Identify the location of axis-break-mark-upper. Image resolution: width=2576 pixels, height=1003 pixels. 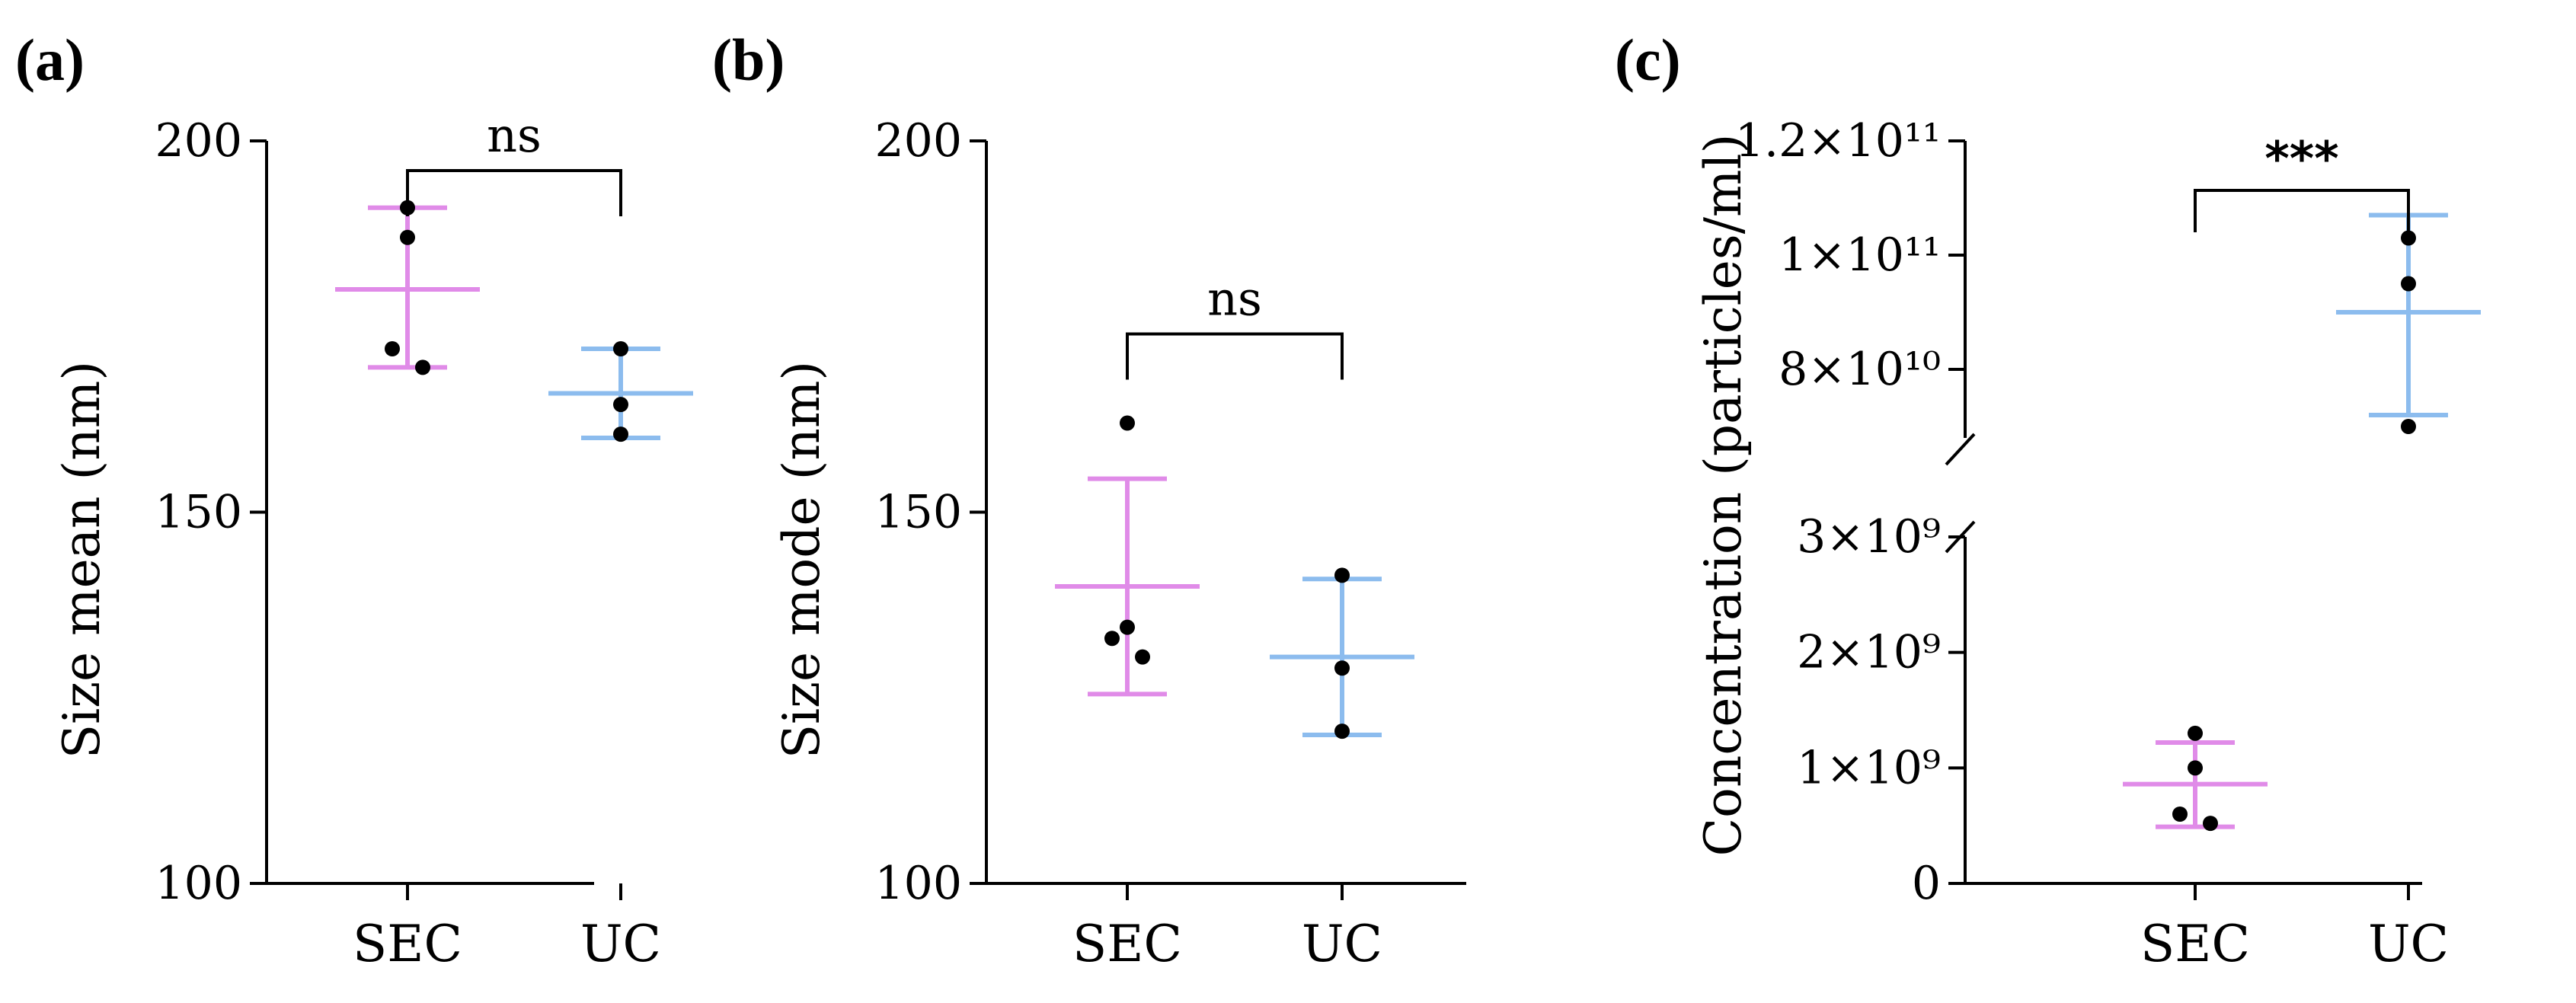
(1960, 450).